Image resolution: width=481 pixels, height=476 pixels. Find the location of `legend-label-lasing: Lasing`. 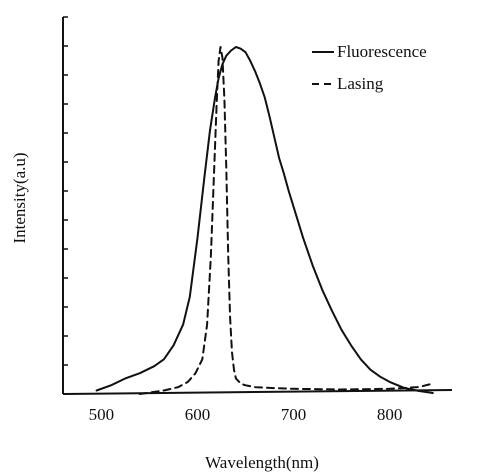

legend-label-lasing: Lasing is located at coordinates (360, 83).